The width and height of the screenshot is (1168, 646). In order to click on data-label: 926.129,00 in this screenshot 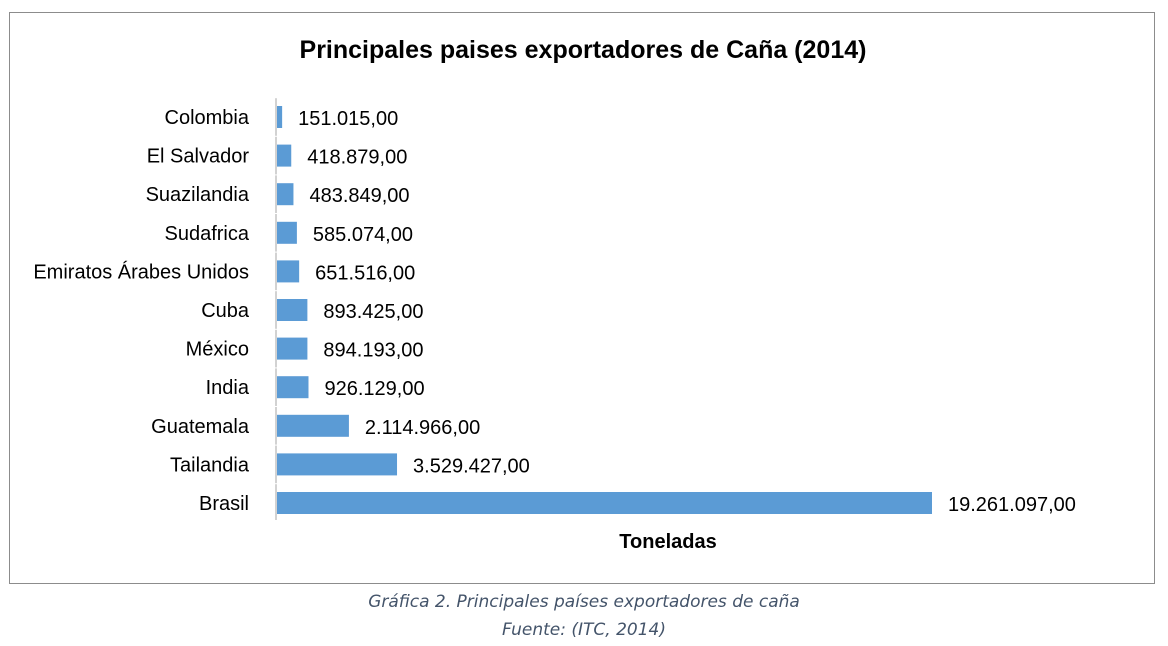, I will do `click(374, 389)`.